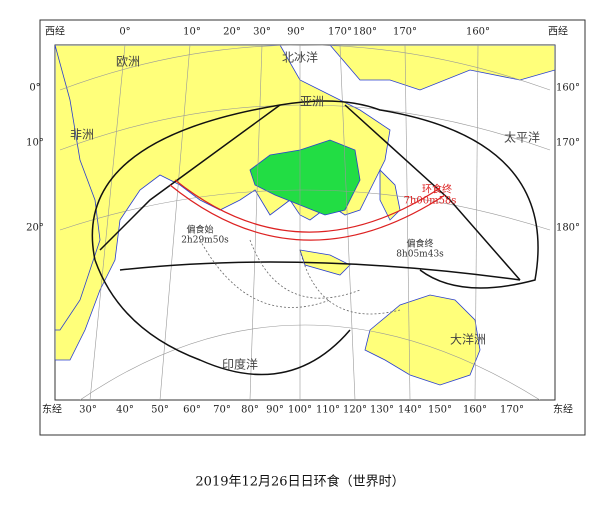  What do you see at coordinates (419, 244) in the screenshot?
I see `annotation: 偏食终` at bounding box center [419, 244].